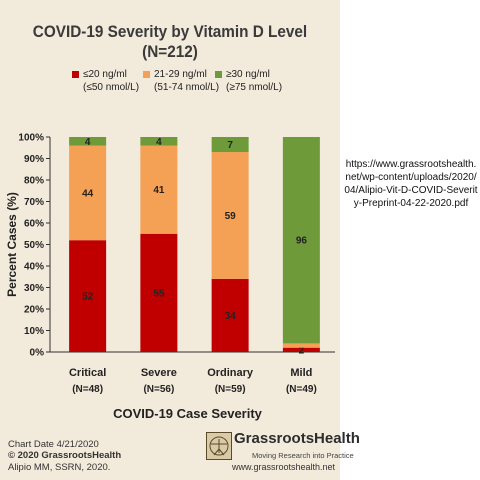  I want to click on legend-sublabel-mid: (51-74 nmol/L), so click(187, 87).